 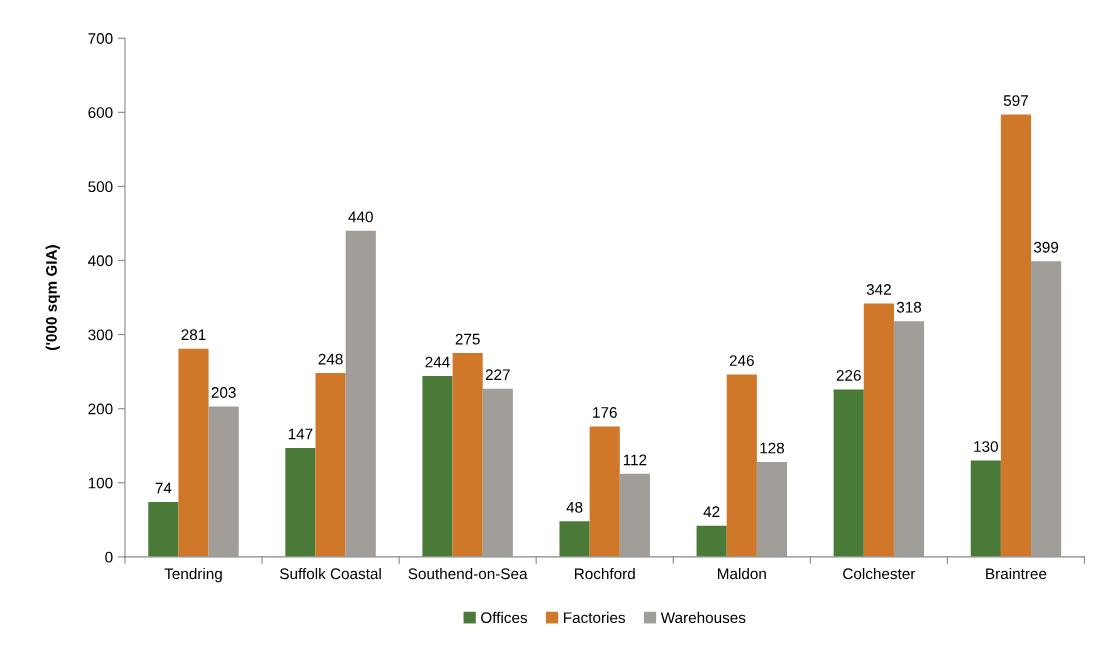 I want to click on y-tick-label: 200, so click(x=100, y=409).